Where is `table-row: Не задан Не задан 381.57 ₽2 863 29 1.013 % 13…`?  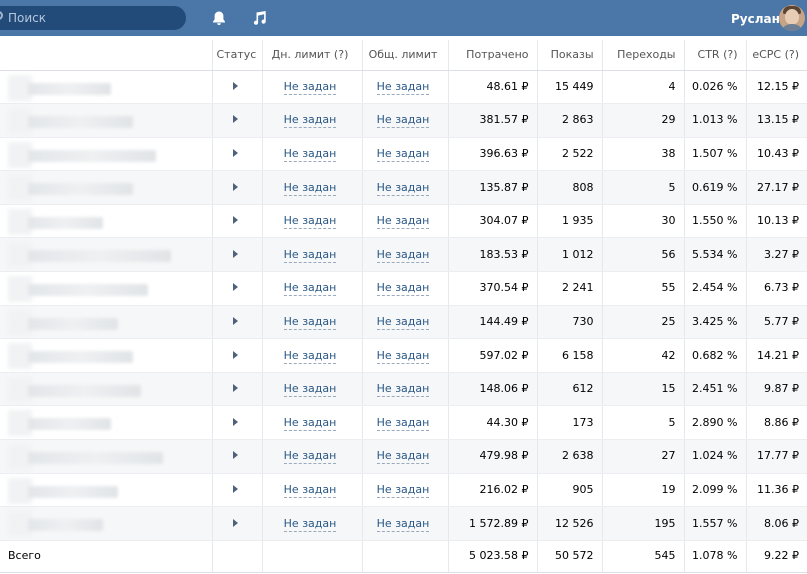 table-row: Не задан Не задан 381.57 ₽2 863 29 1.013 % 13… is located at coordinates (403, 120).